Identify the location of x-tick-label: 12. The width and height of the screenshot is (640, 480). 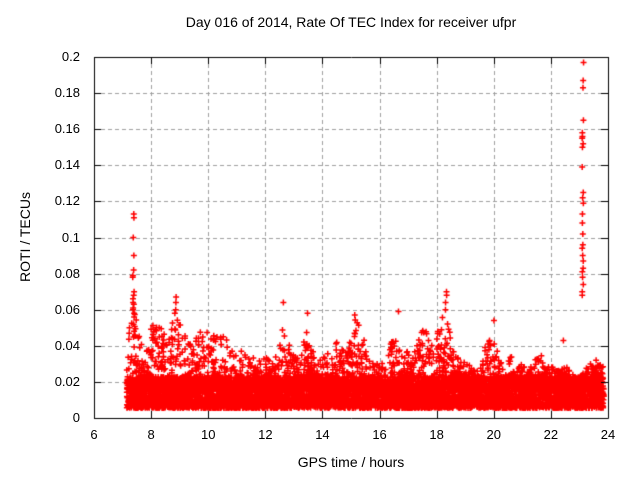
(265, 434).